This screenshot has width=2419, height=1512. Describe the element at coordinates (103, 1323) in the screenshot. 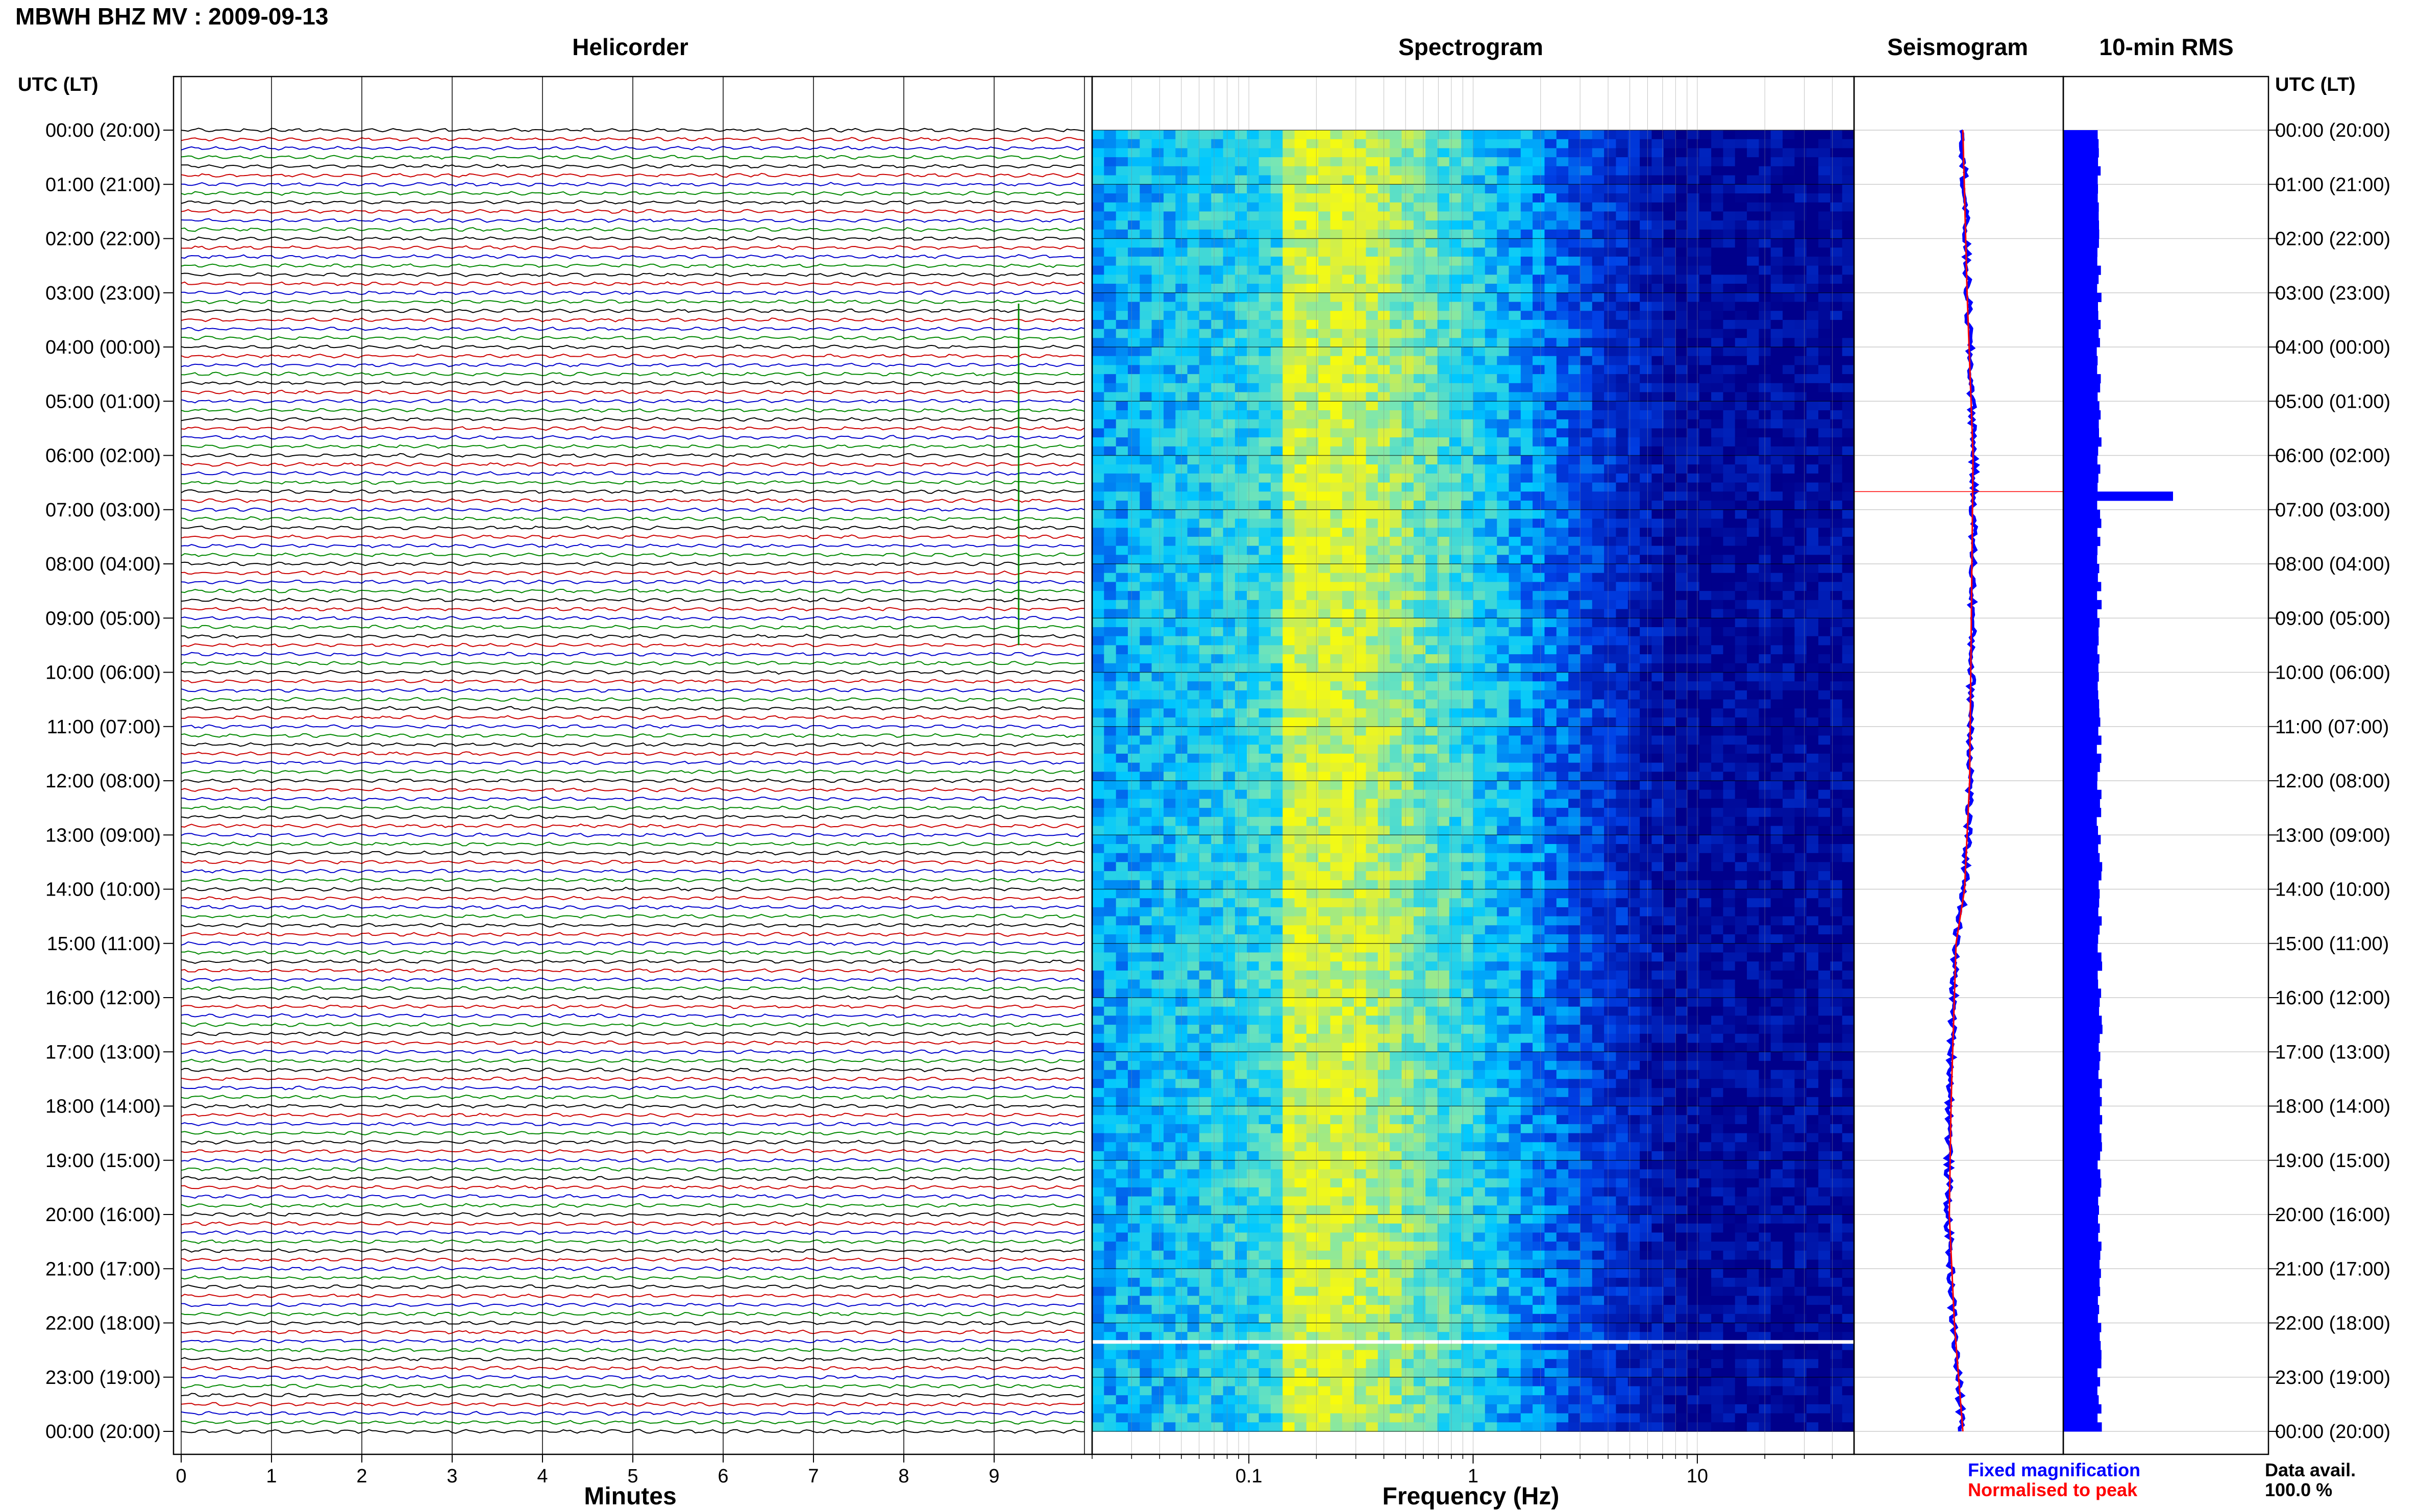

I see `time-label-left: 22:00 (18:00)` at that location.